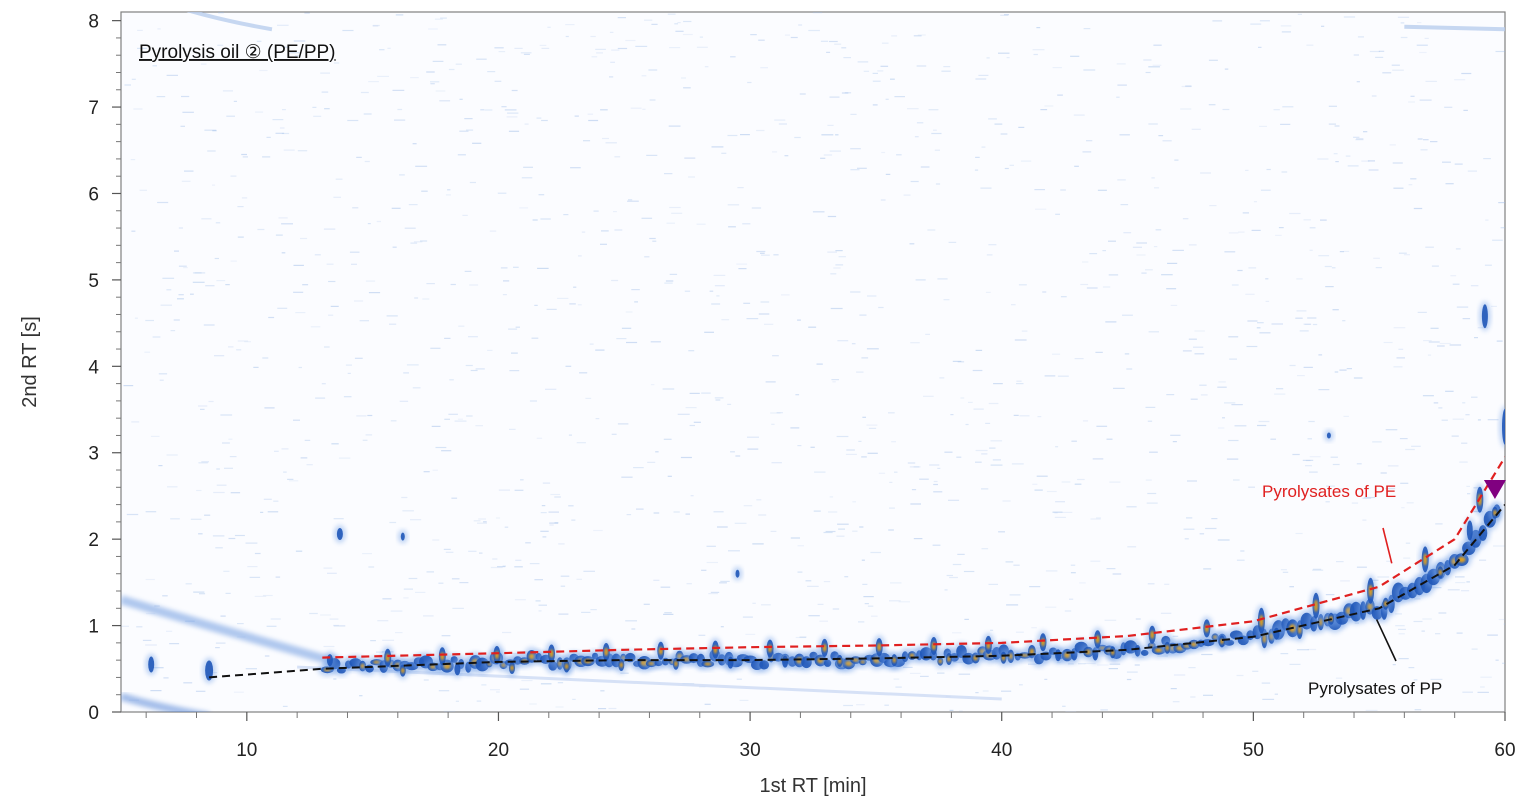 The height and width of the screenshot is (803, 1515). Describe the element at coordinates (1384, 589) in the screenshot. I see `annotations: Pyrolysates of PE Pyrolysates of PP` at that location.